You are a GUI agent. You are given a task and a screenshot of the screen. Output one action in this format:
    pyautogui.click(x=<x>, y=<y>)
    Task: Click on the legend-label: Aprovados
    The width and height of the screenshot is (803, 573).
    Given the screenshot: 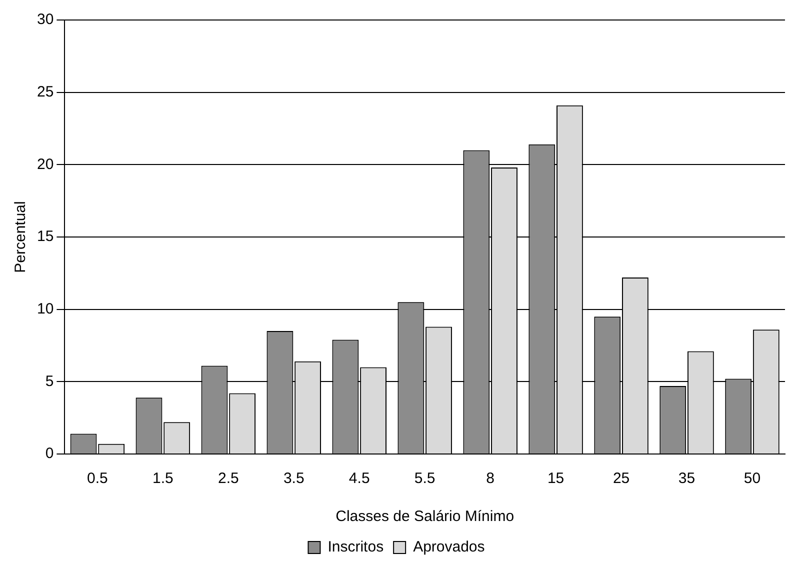 What is the action you would take?
    pyautogui.click(x=449, y=547)
    